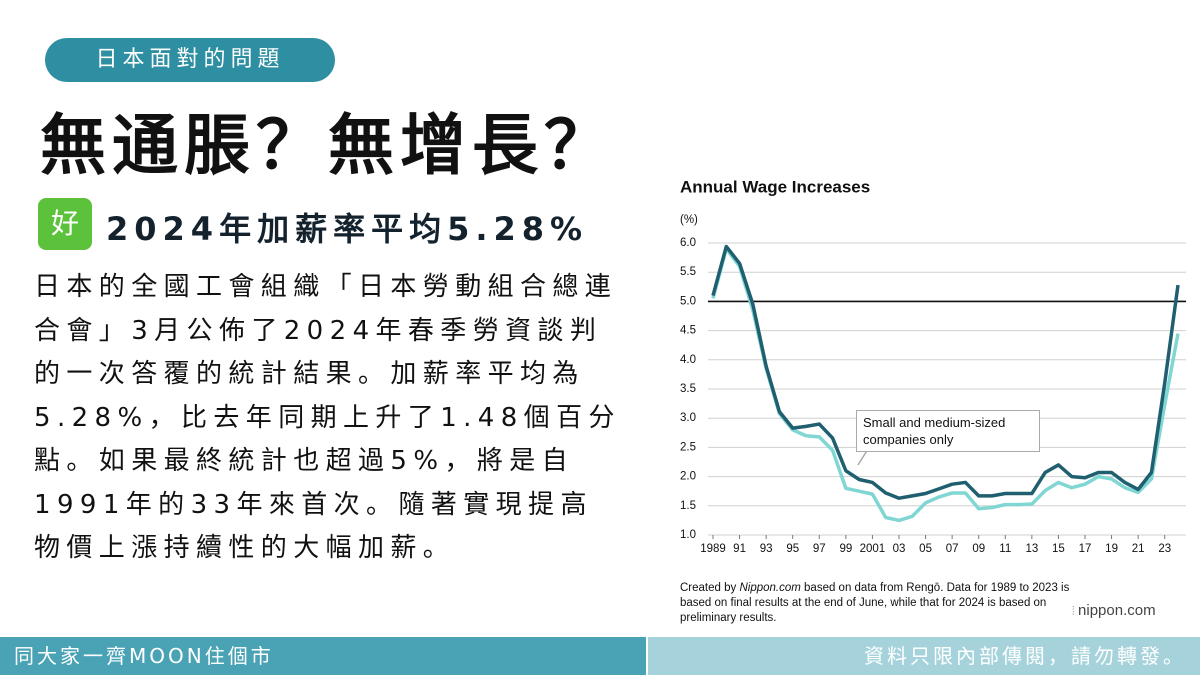 Image resolution: width=1200 pixels, height=675 pixels. I want to click on logo-text: nippon.com, so click(1117, 610).